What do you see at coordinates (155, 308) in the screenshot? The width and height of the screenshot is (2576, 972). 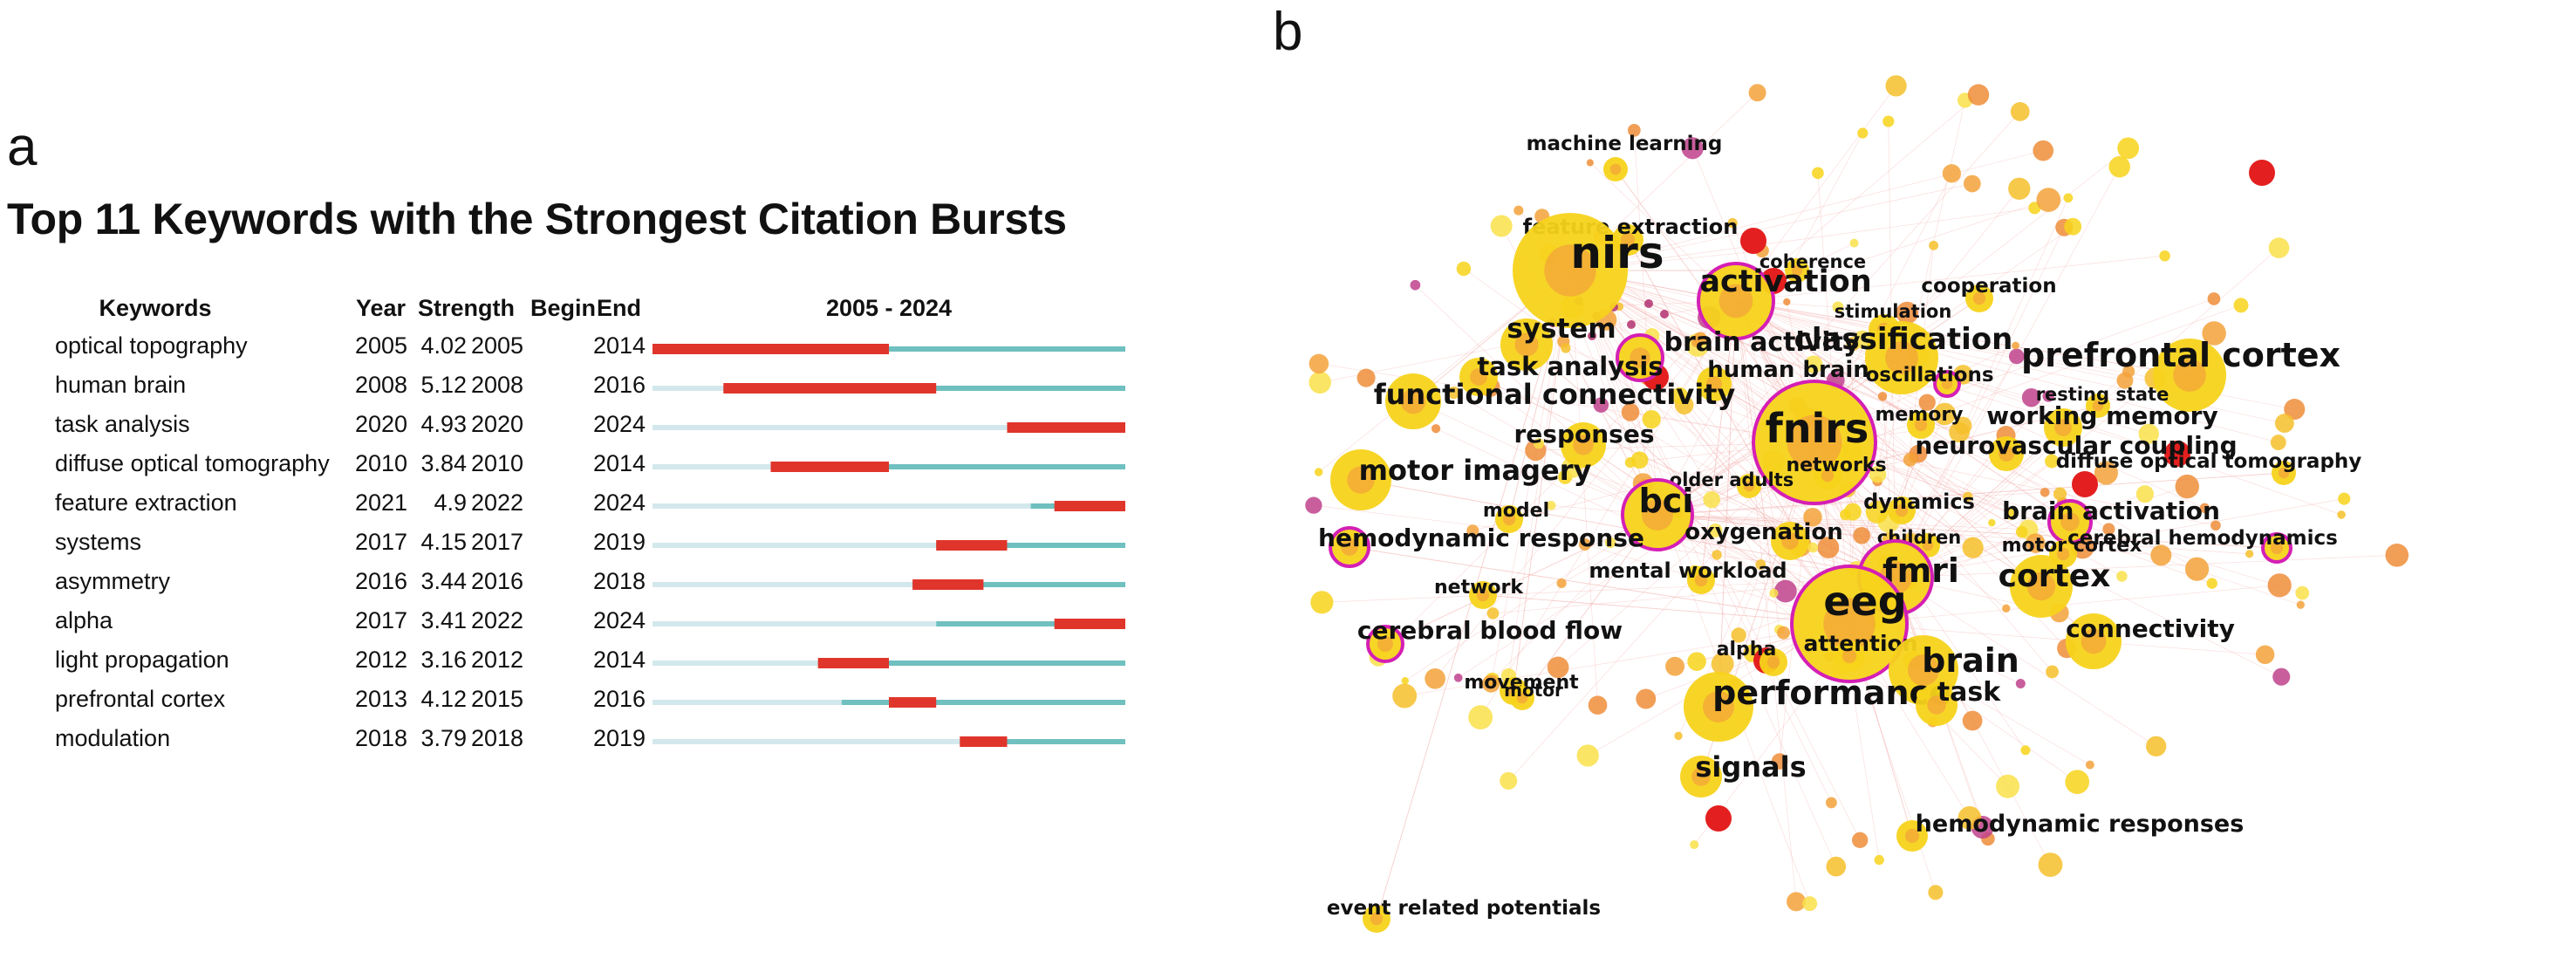 I see `table-header-keywords: Keywords` at bounding box center [155, 308].